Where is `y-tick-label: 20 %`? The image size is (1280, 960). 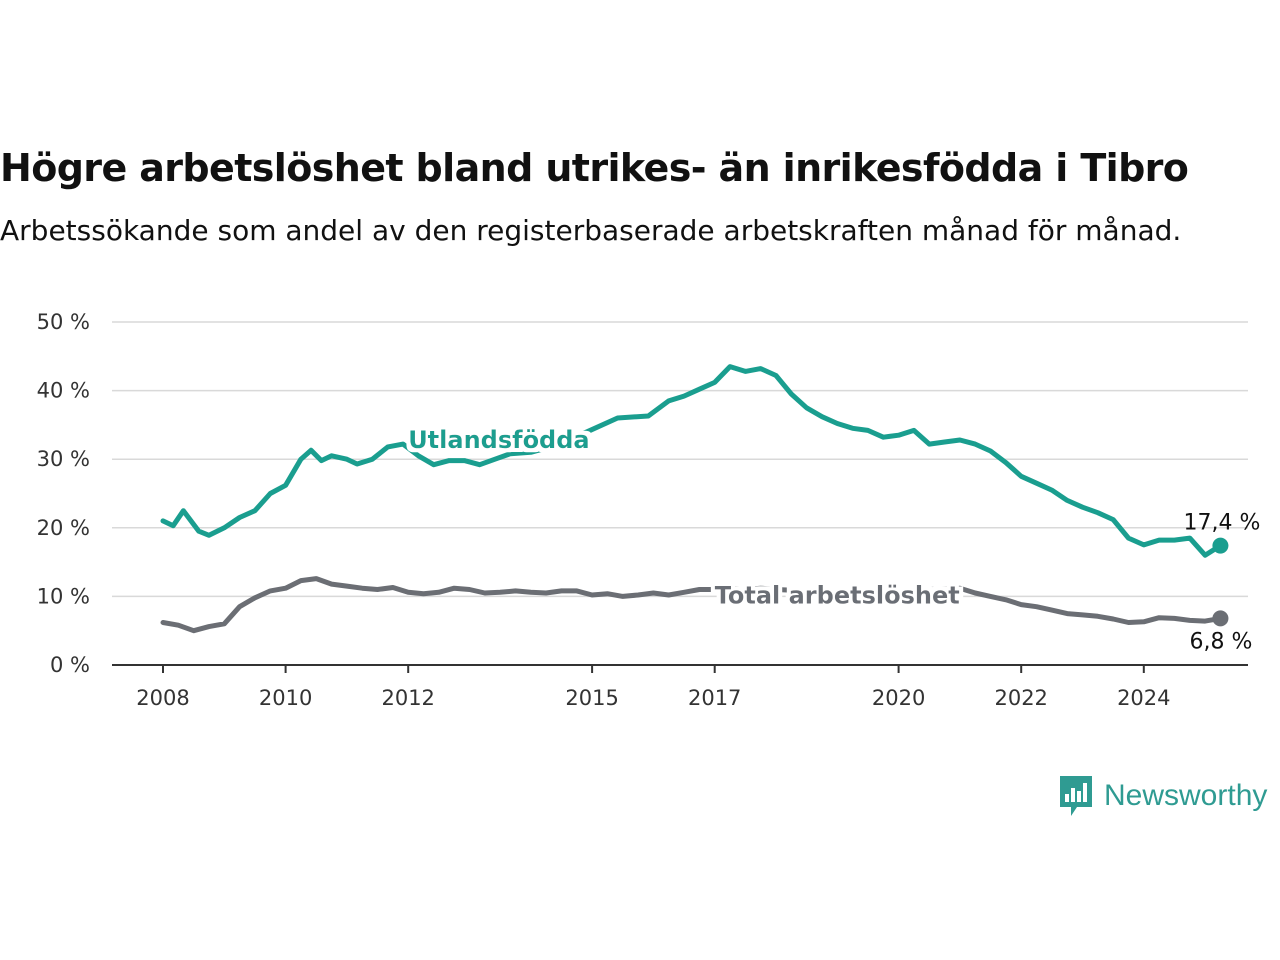
y-tick-label: 20 % is located at coordinates (63, 528).